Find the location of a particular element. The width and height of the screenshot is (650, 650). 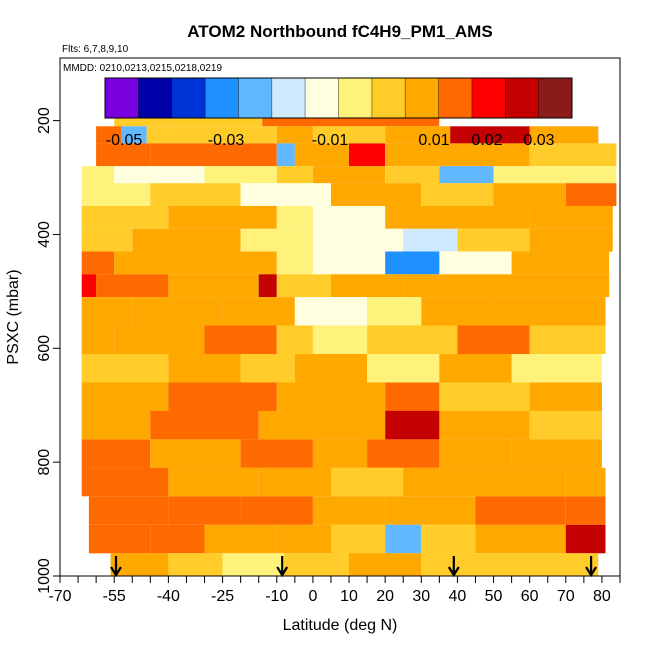

colorbar-tick-label: -0.03 is located at coordinates (226, 140).